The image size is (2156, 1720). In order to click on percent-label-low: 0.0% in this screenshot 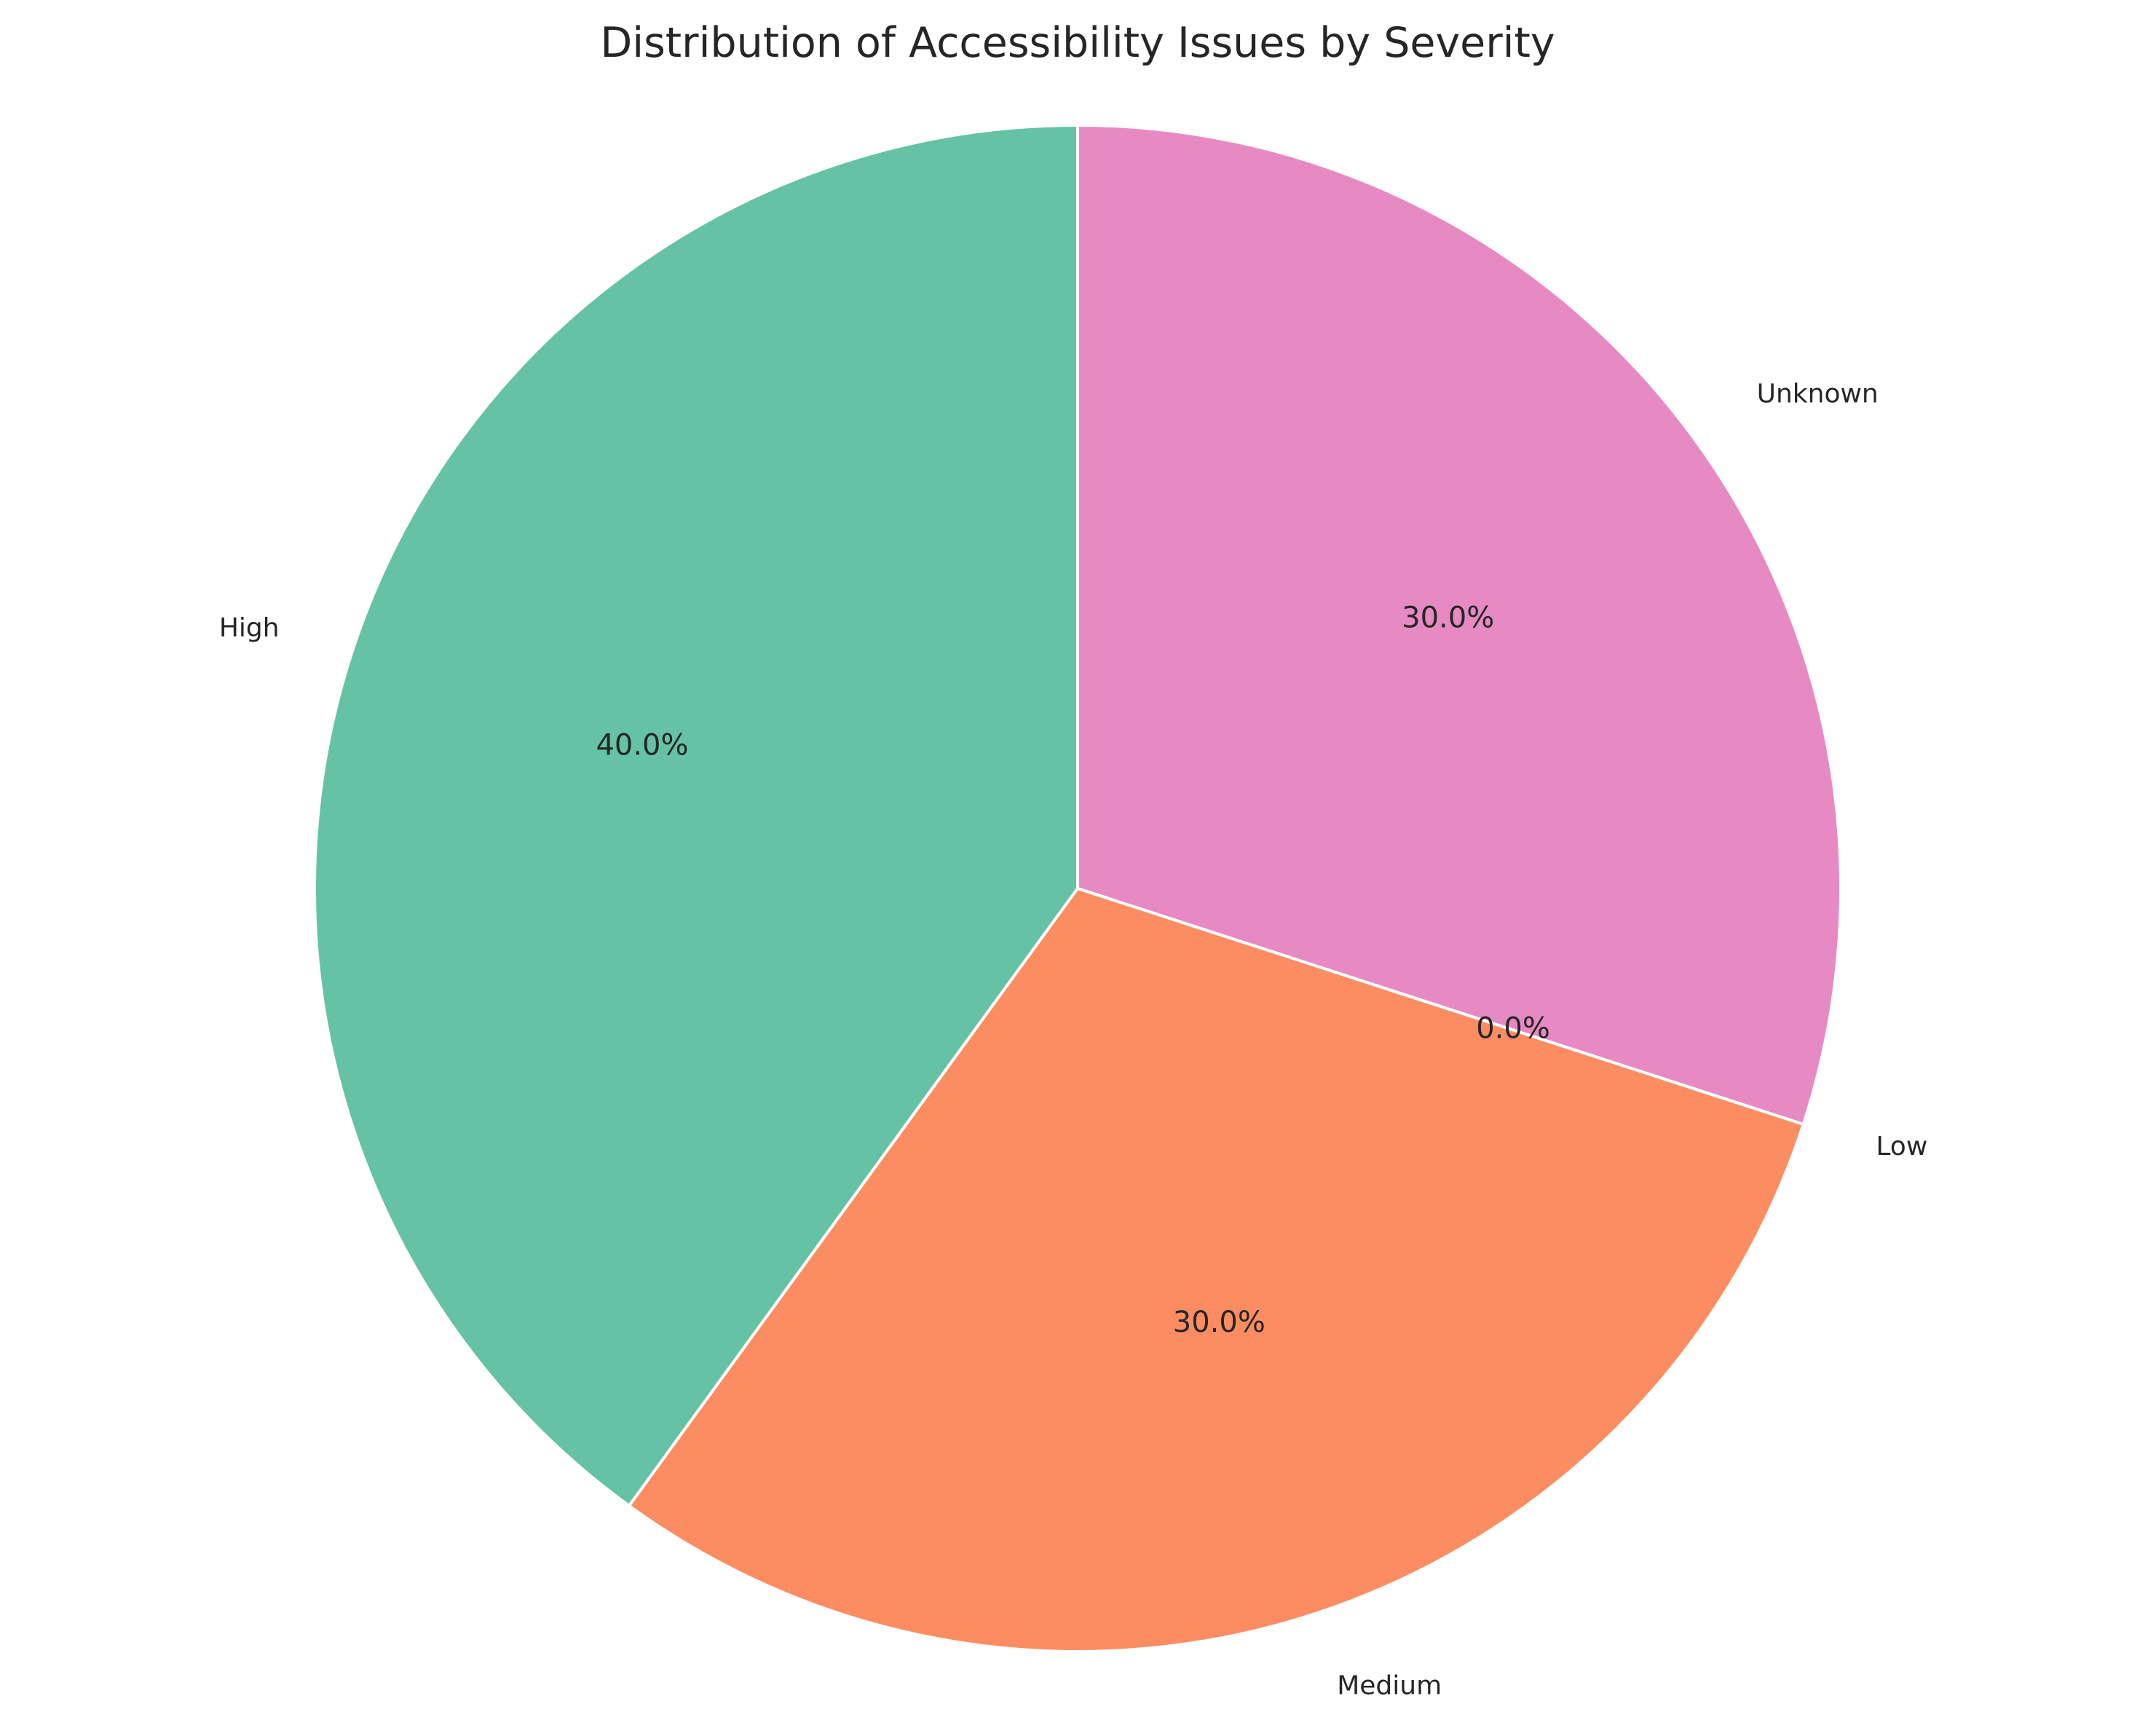, I will do `click(1513, 1028)`.